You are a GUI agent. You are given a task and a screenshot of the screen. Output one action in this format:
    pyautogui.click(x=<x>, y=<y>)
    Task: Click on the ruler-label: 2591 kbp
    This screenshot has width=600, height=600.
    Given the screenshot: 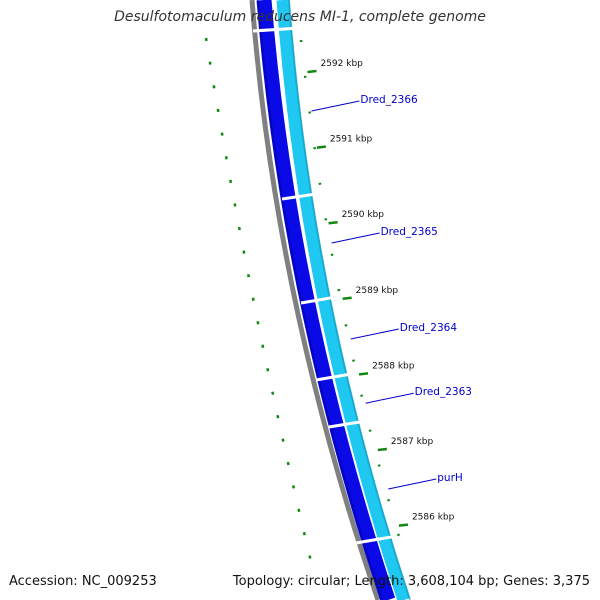 What is the action you would take?
    pyautogui.click(x=351, y=140)
    